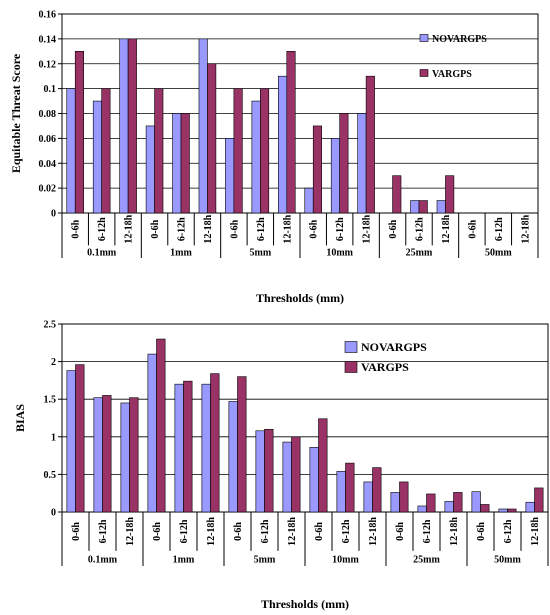 This screenshot has height=615, width=550. Describe the element at coordinates (426, 559) in the screenshot. I see `x-group-label: 25mm` at that location.